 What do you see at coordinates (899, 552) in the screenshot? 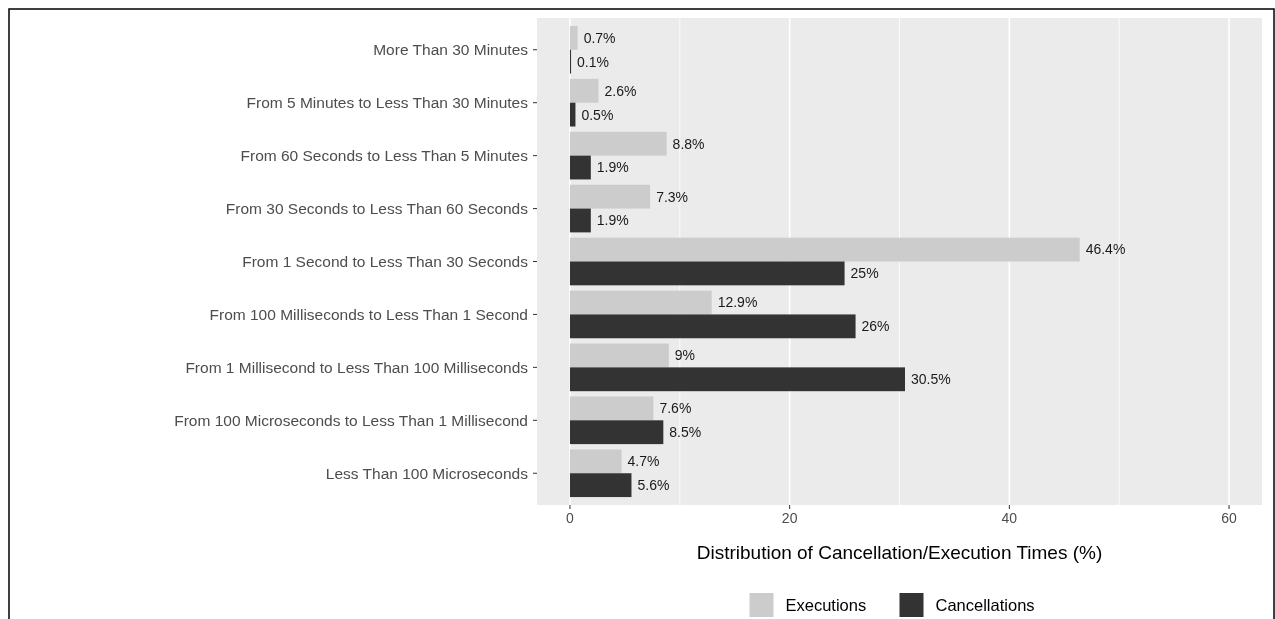
I see `x-axis-title: Distribution of Cancellation/Execution Times (%)` at bounding box center [899, 552].